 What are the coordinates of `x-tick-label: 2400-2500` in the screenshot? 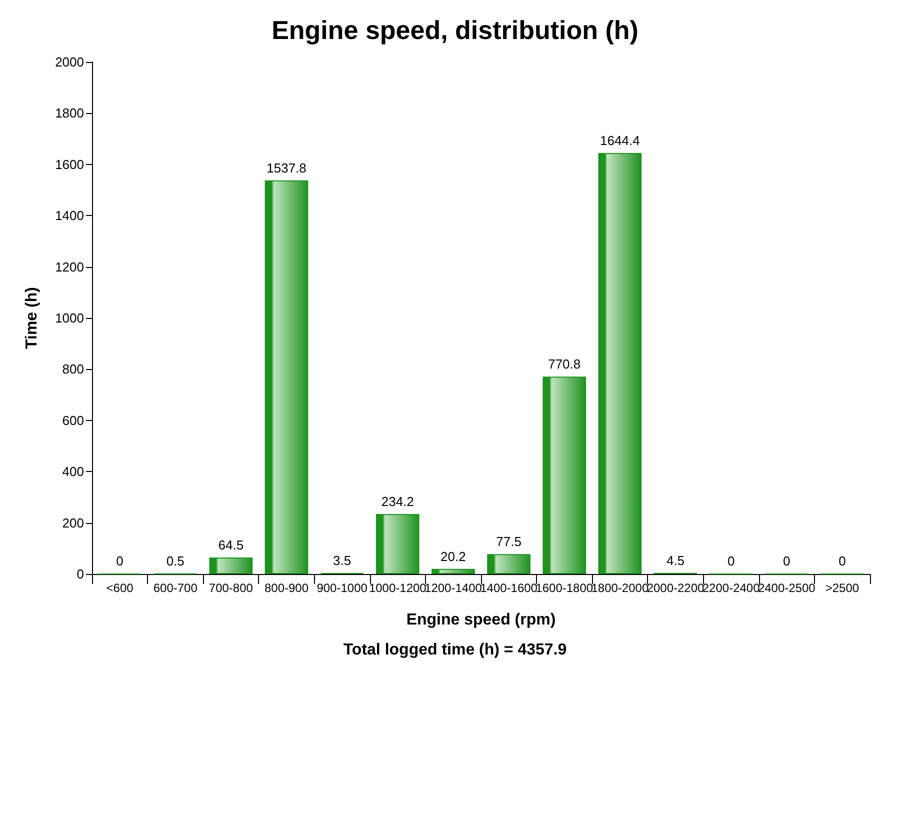 It's located at (787, 588).